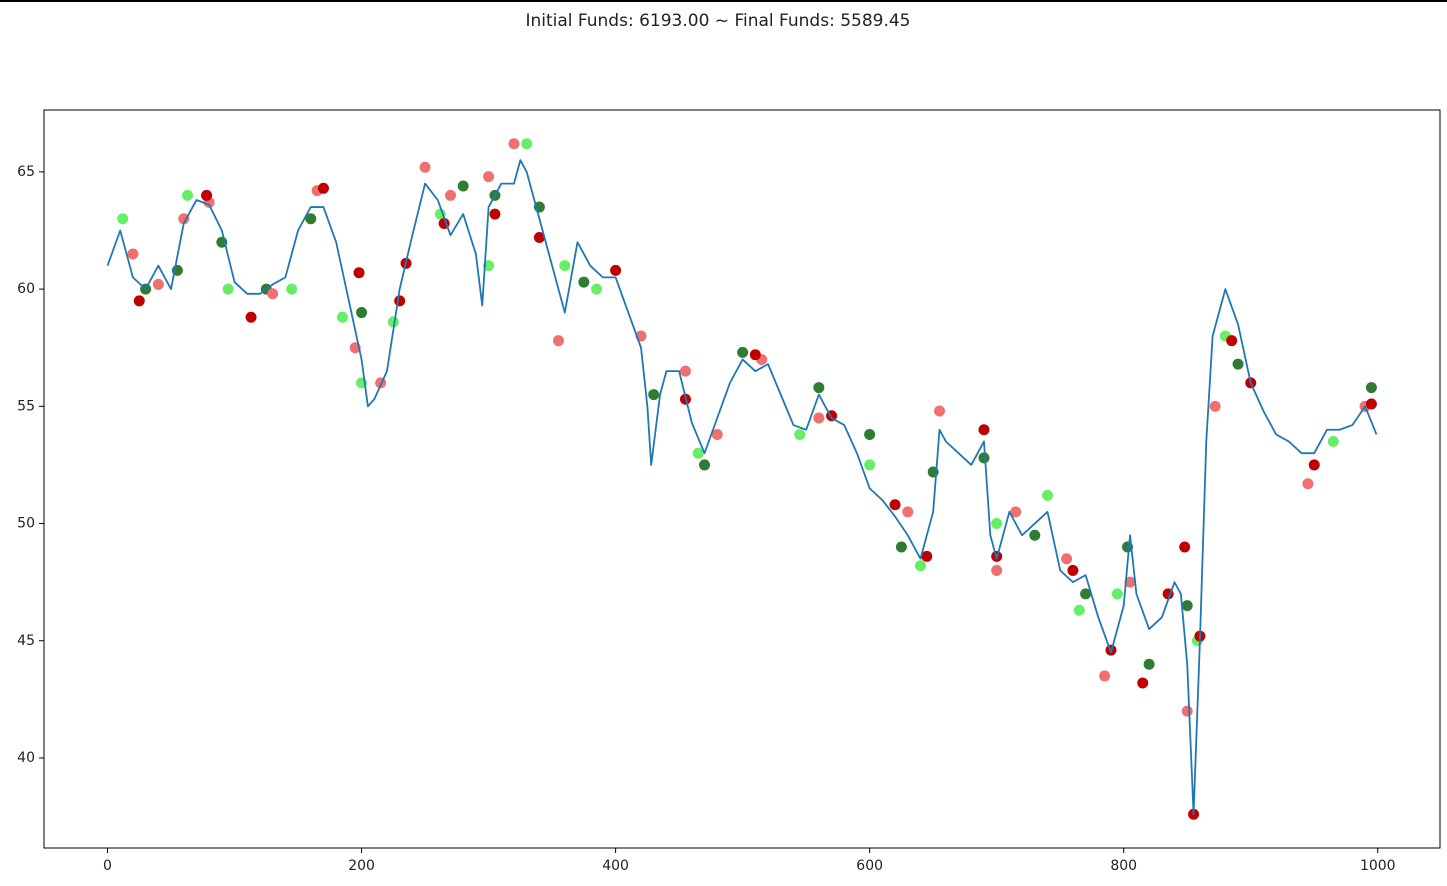 This screenshot has height=886, width=1447. Describe the element at coordinates (26, 289) in the screenshot. I see `y-tick-label: 60` at that location.